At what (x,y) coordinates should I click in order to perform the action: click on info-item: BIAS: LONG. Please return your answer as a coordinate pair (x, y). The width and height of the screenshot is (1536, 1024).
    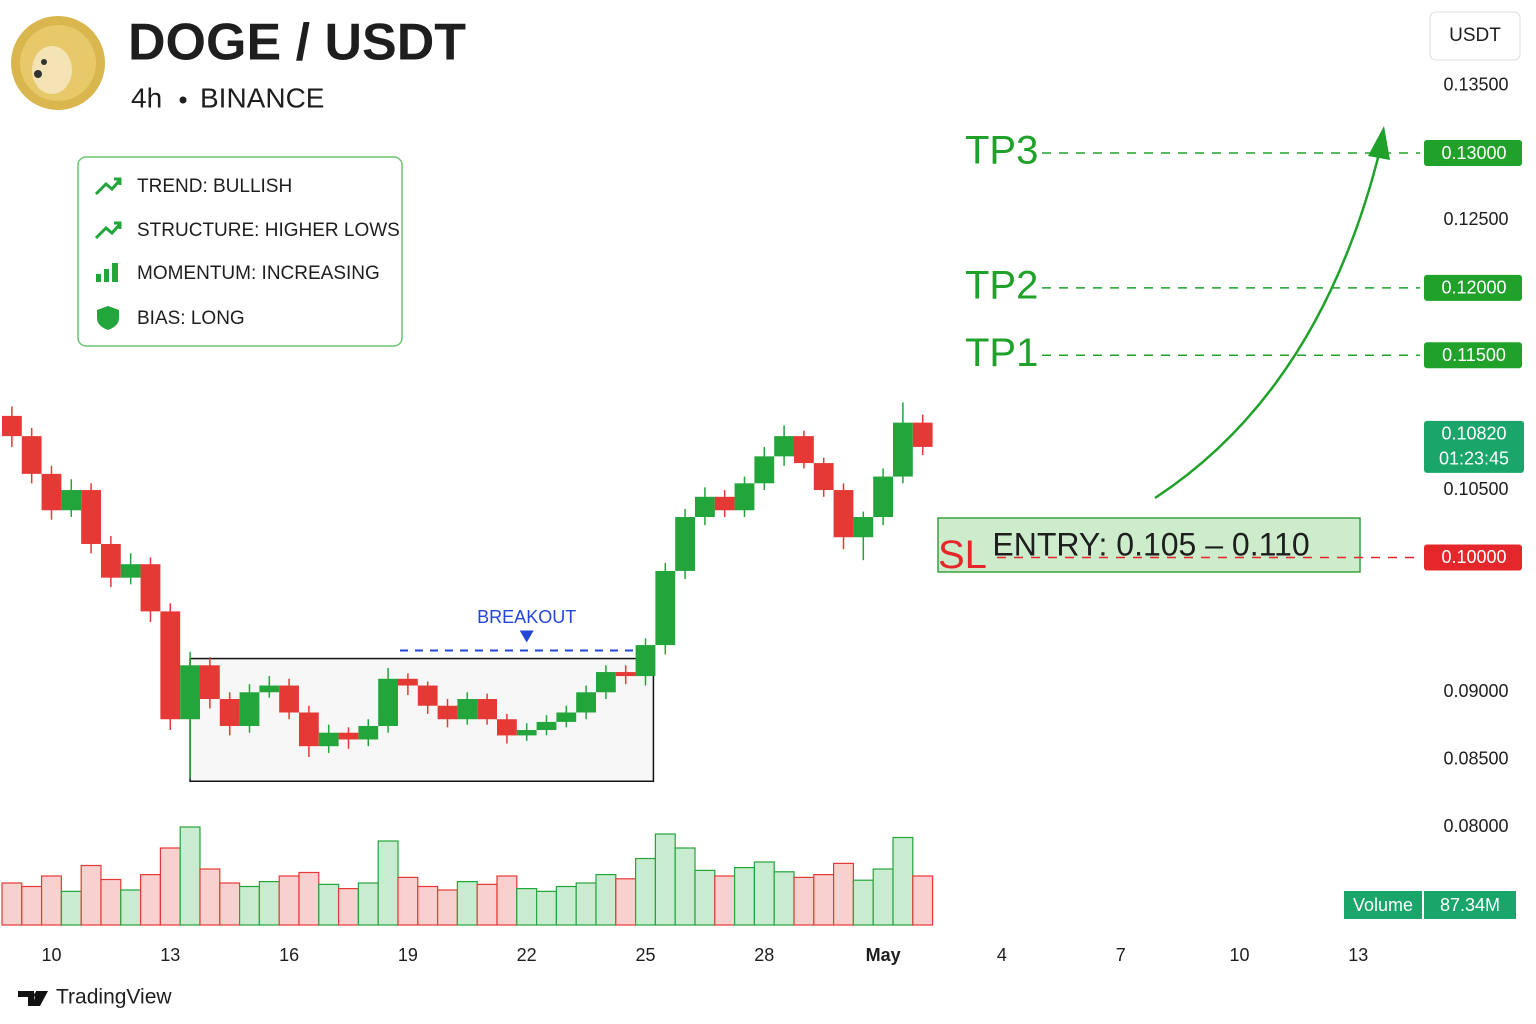
    Looking at the image, I should click on (191, 318).